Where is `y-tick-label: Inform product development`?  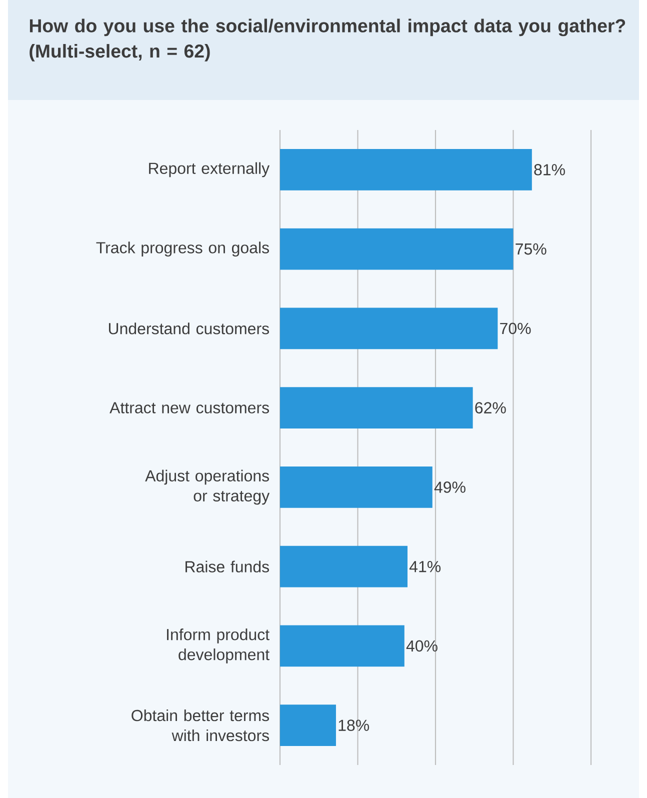
y-tick-label: Inform product development is located at coordinates (218, 646).